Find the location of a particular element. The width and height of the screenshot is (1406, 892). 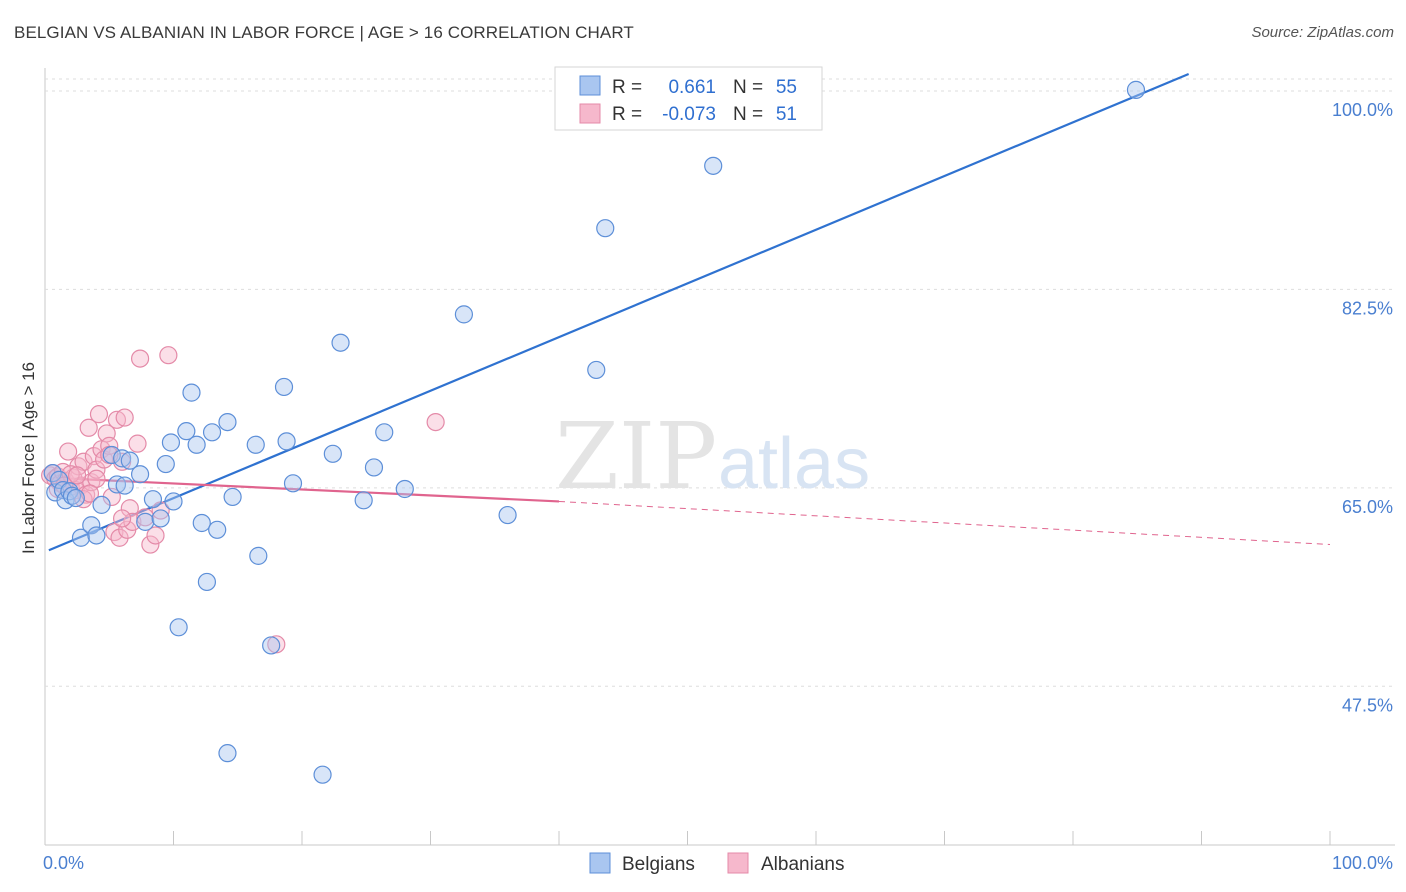

legend-n-value-albanian: 51 is located at coordinates (786, 114).